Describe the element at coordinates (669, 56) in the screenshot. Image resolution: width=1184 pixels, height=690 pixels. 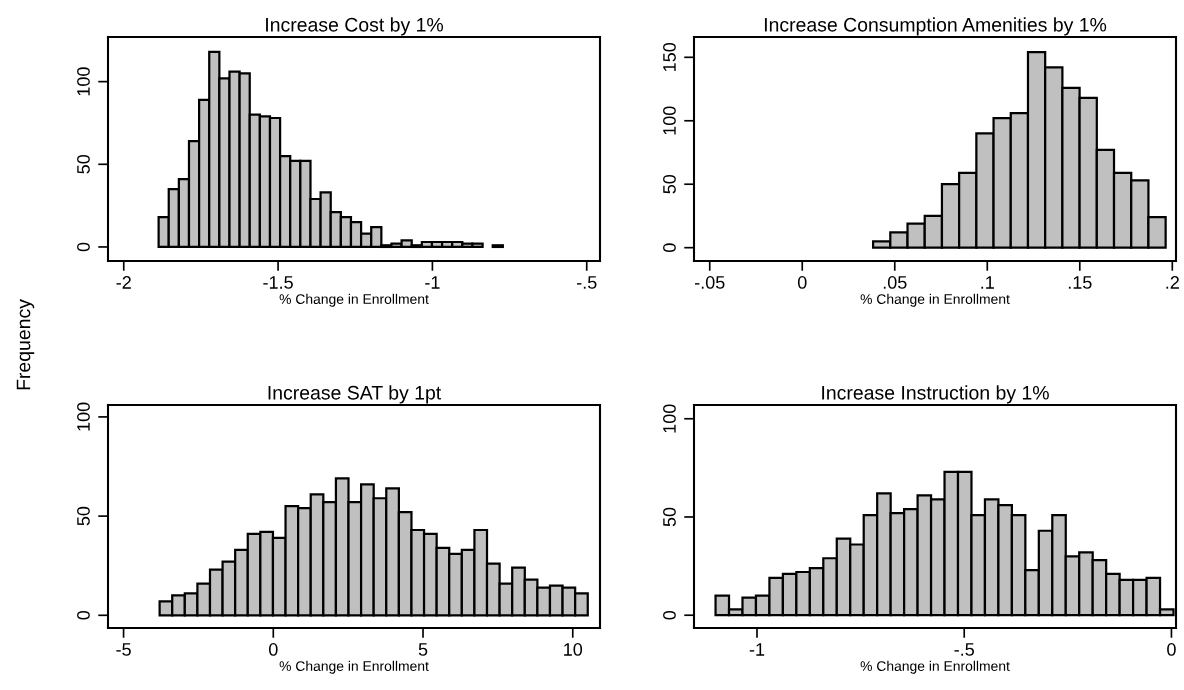
I see `y-tick-label: 150` at that location.